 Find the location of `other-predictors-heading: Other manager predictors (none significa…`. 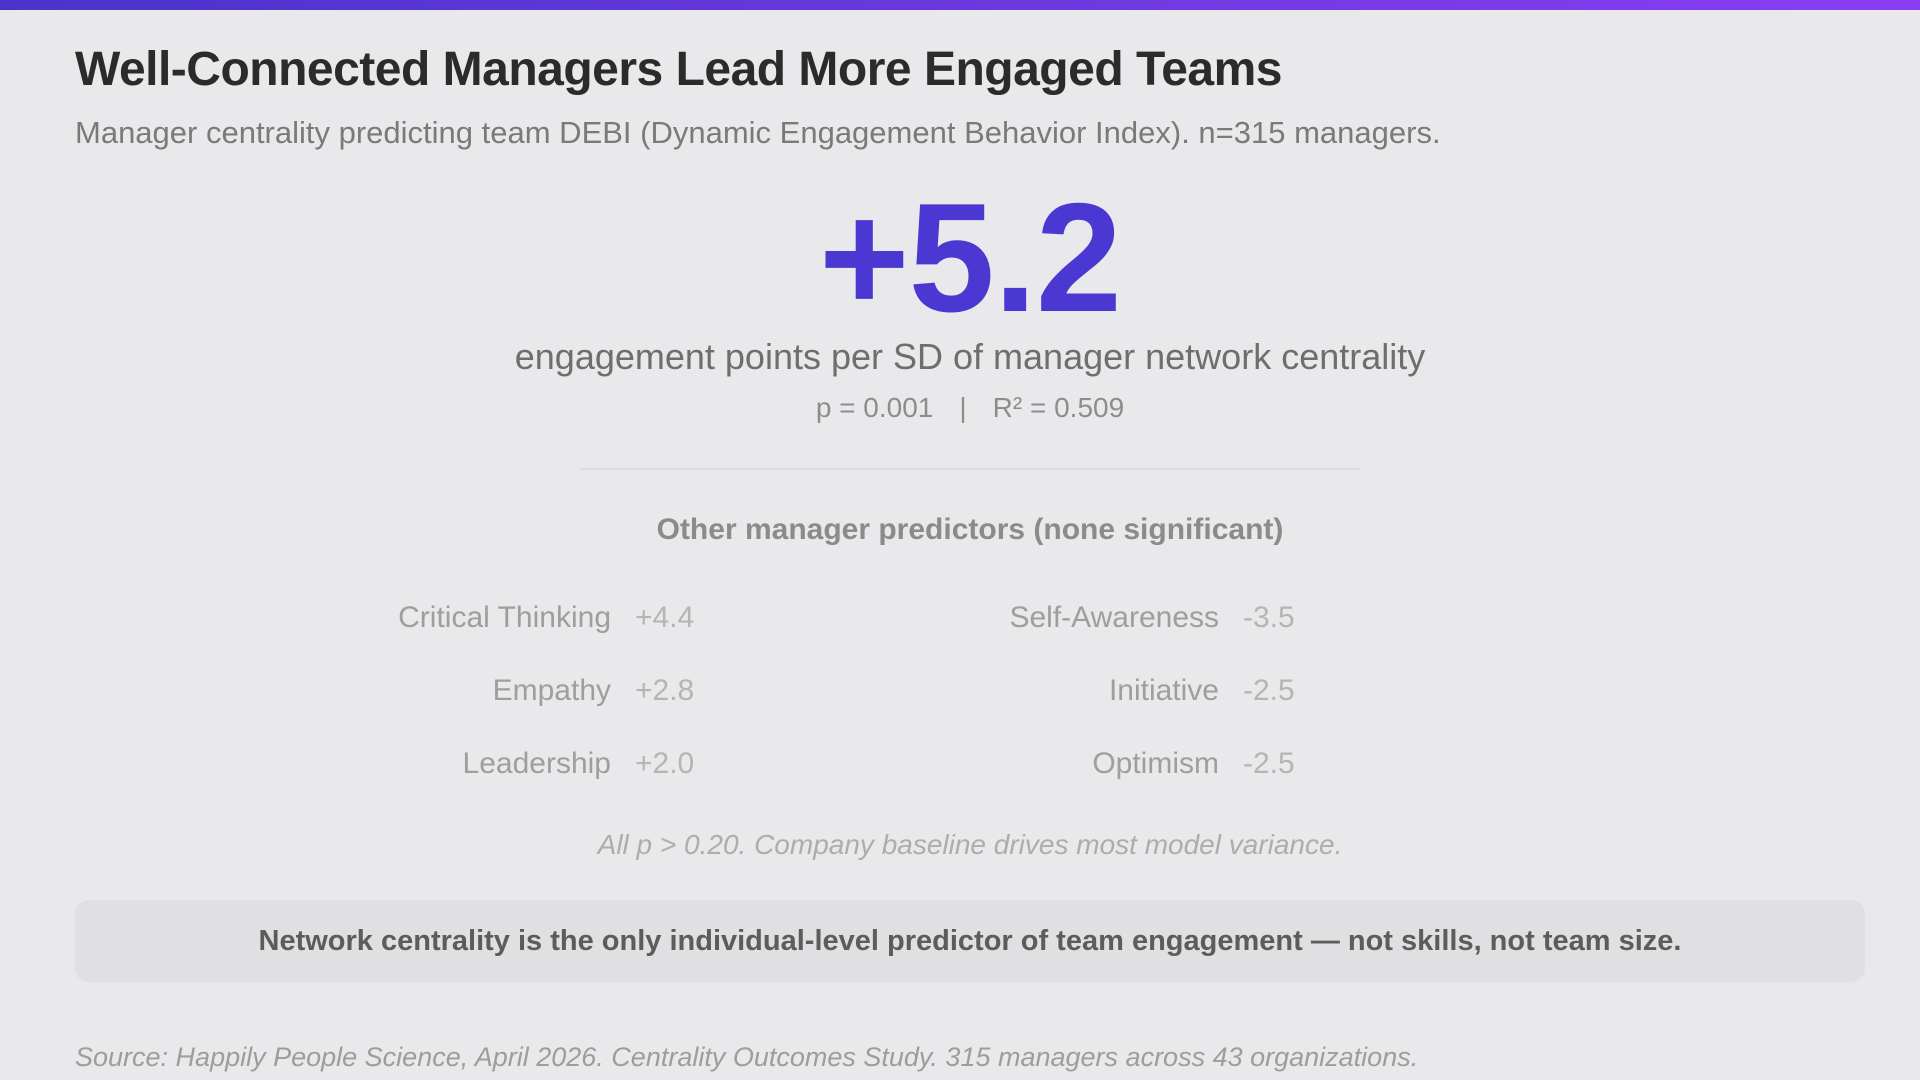

other-predictors-heading: Other manager predictors (none significa… is located at coordinates (970, 530).